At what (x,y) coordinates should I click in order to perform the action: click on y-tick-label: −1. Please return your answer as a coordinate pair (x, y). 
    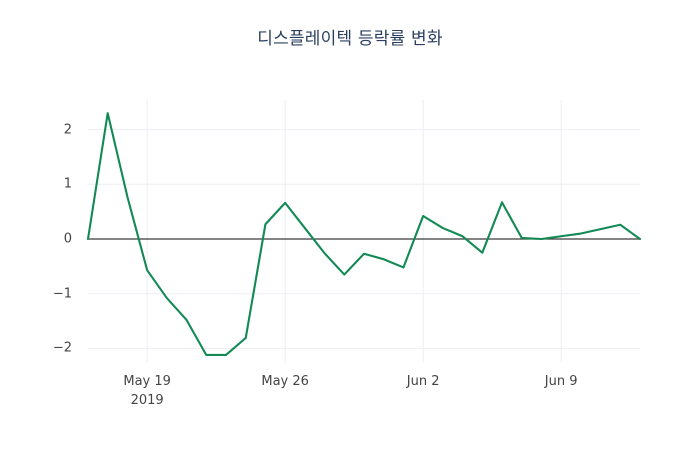
    Looking at the image, I should click on (62, 294).